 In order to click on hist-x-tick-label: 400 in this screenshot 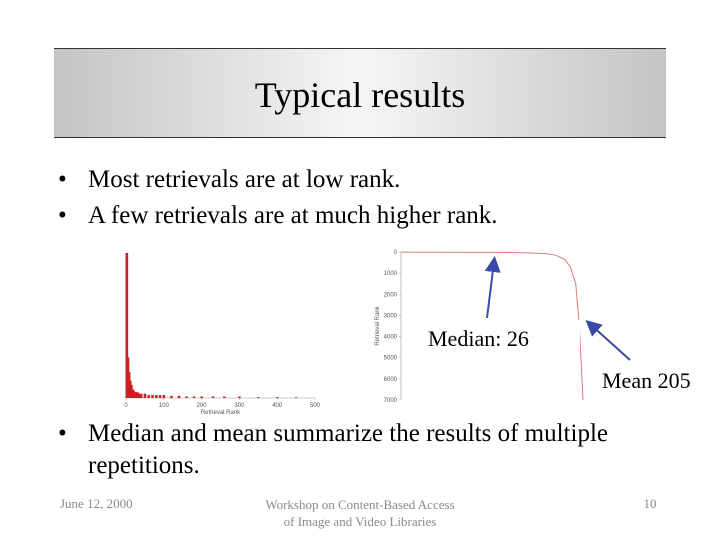, I will do `click(277, 406)`.